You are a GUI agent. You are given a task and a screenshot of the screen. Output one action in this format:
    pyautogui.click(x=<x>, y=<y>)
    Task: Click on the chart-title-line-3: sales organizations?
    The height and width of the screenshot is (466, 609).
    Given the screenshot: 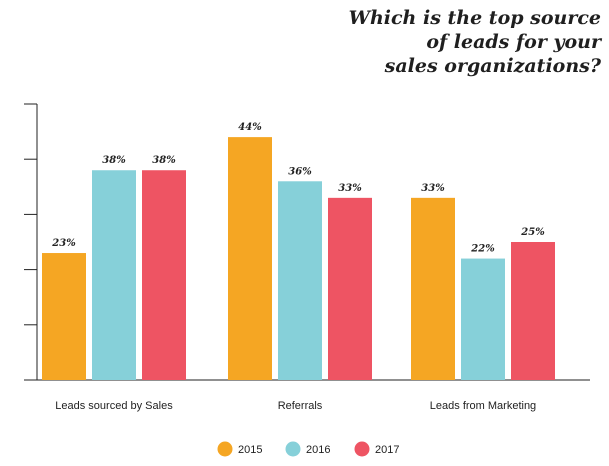 What is the action you would take?
    pyautogui.click(x=492, y=66)
    